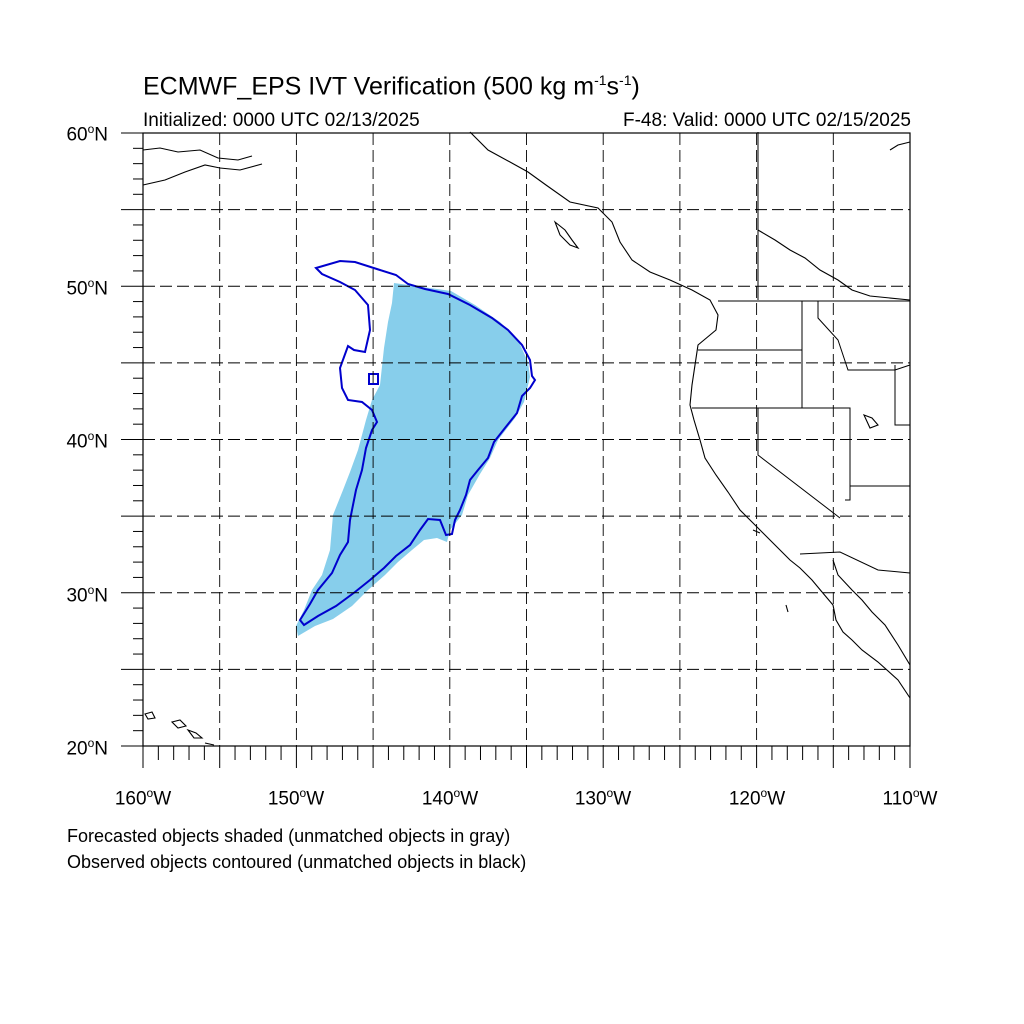 The height and width of the screenshot is (1024, 1024). What do you see at coordinates (801, 353) in the screenshot?
I see `political-borders` at bounding box center [801, 353].